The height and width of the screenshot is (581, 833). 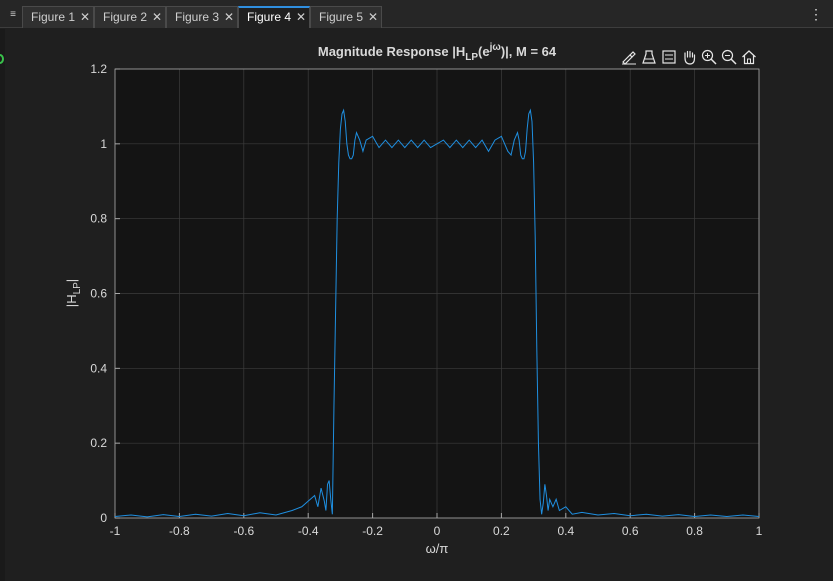 I want to click on y-tick-label: 0, so click(x=103, y=518).